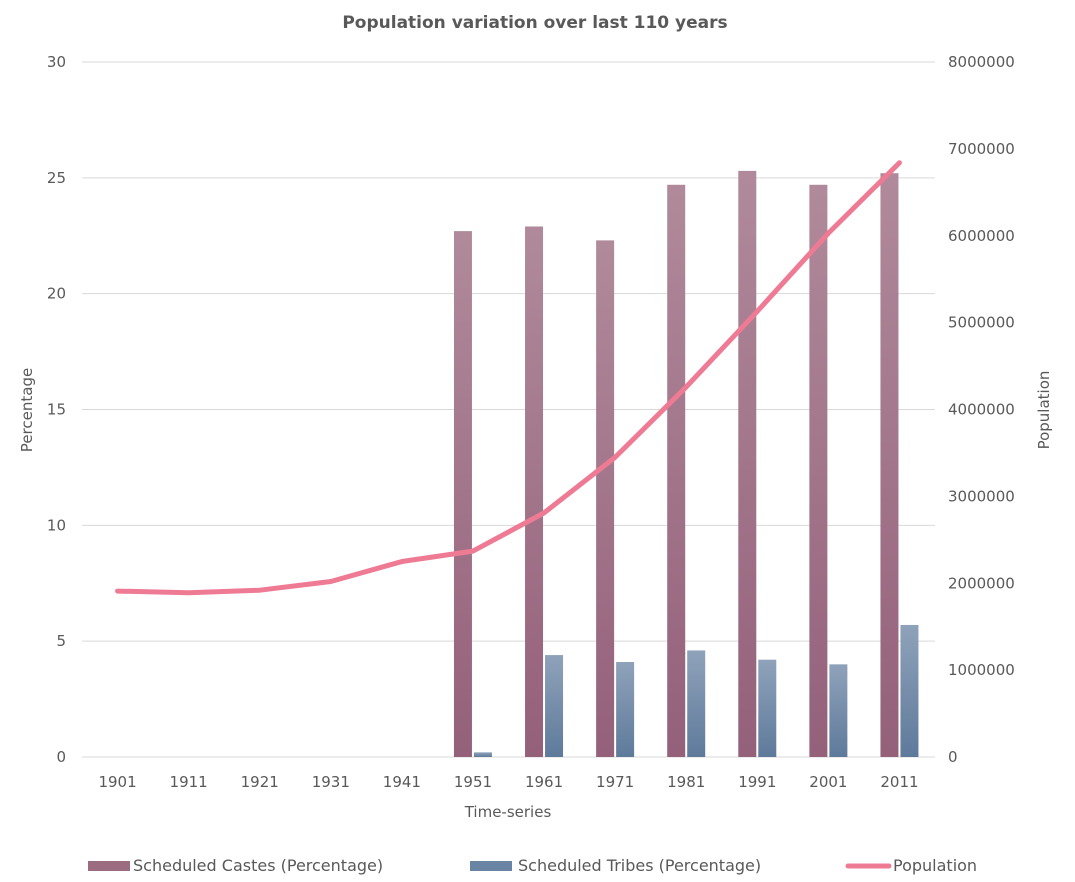  What do you see at coordinates (56, 62) in the screenshot?
I see `y-tick-label: 30` at bounding box center [56, 62].